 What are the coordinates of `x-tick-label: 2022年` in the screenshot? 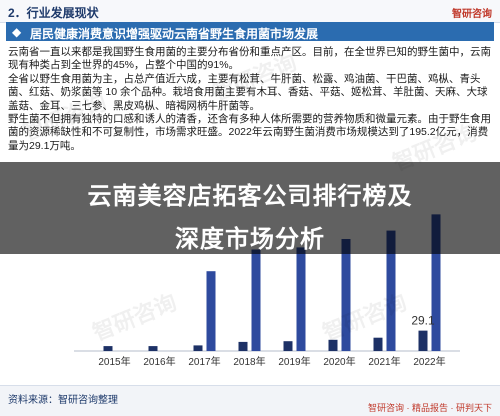 It's located at (429, 361).